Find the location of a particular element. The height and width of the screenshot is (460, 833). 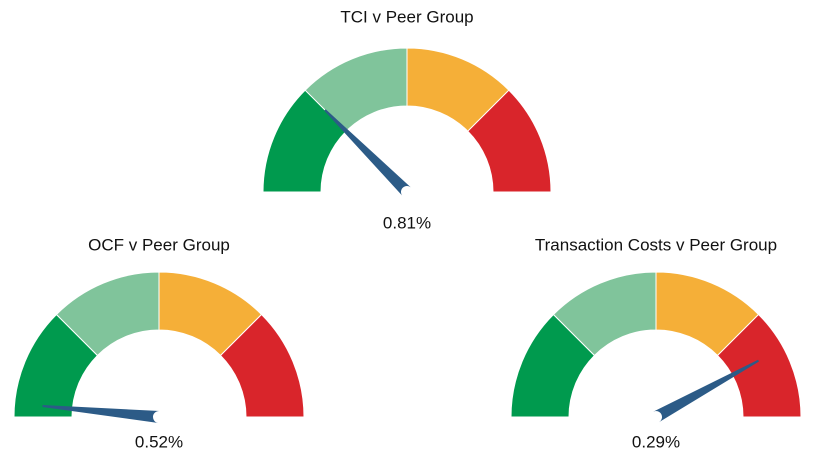

gauge-title: Transaction Costs v Peer Group is located at coordinates (656, 244).